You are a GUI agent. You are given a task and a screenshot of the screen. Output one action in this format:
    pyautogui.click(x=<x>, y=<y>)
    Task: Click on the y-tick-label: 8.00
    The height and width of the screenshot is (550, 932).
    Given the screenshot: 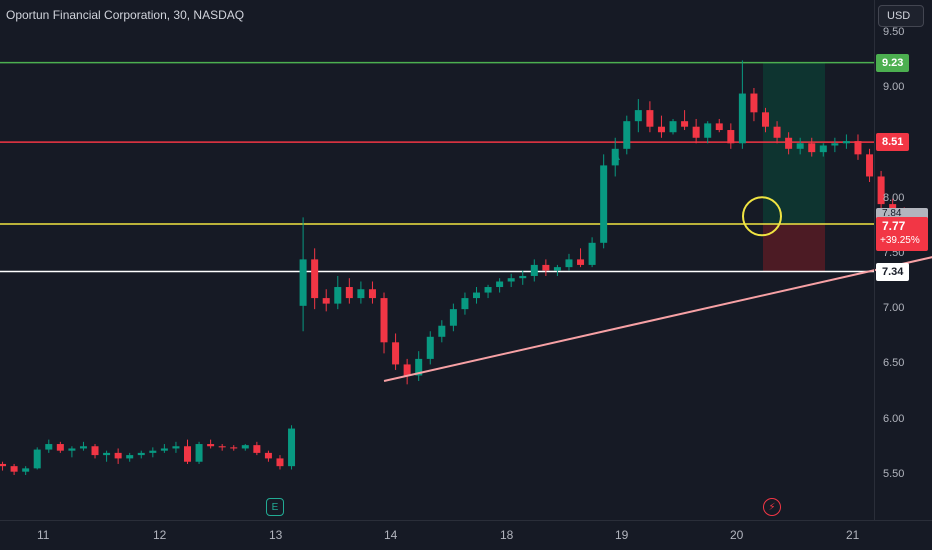 What is the action you would take?
    pyautogui.click(x=894, y=197)
    